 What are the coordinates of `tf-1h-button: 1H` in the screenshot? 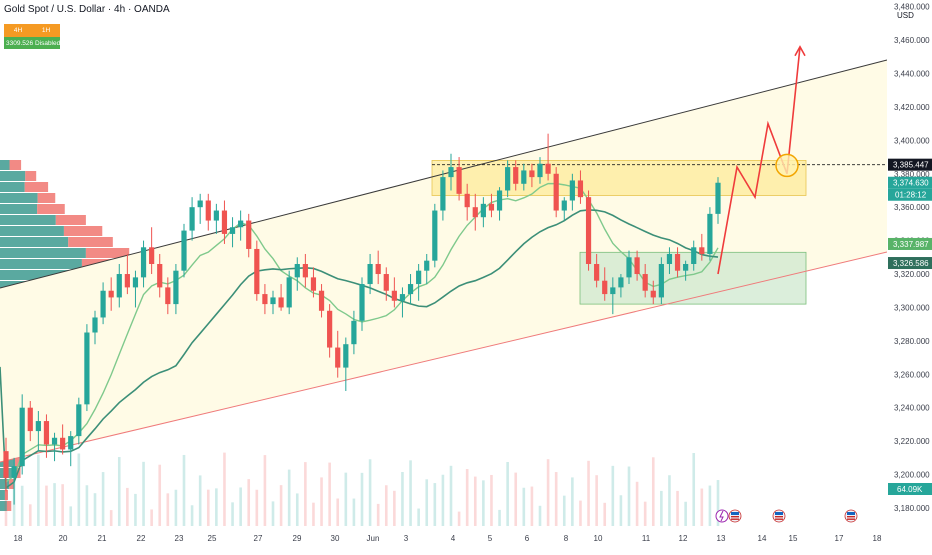 It's located at (46, 30).